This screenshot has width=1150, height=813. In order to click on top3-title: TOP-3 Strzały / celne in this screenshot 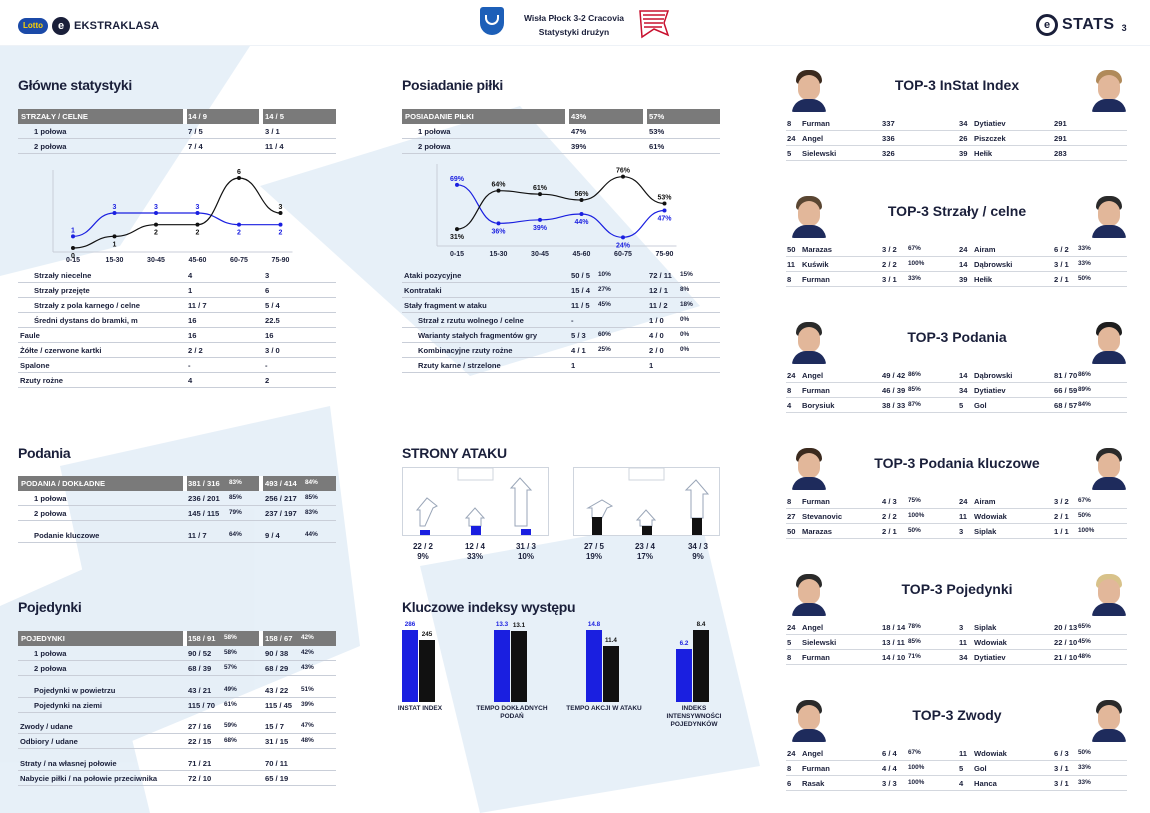, I will do `click(957, 211)`.